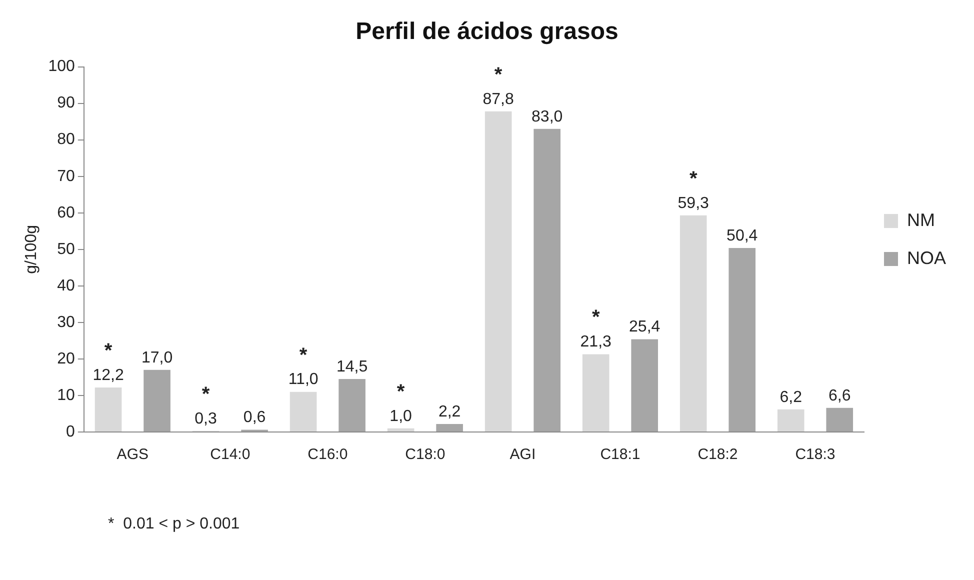 The image size is (974, 580). What do you see at coordinates (303, 379) in the screenshot?
I see `data-label: 11,0` at bounding box center [303, 379].